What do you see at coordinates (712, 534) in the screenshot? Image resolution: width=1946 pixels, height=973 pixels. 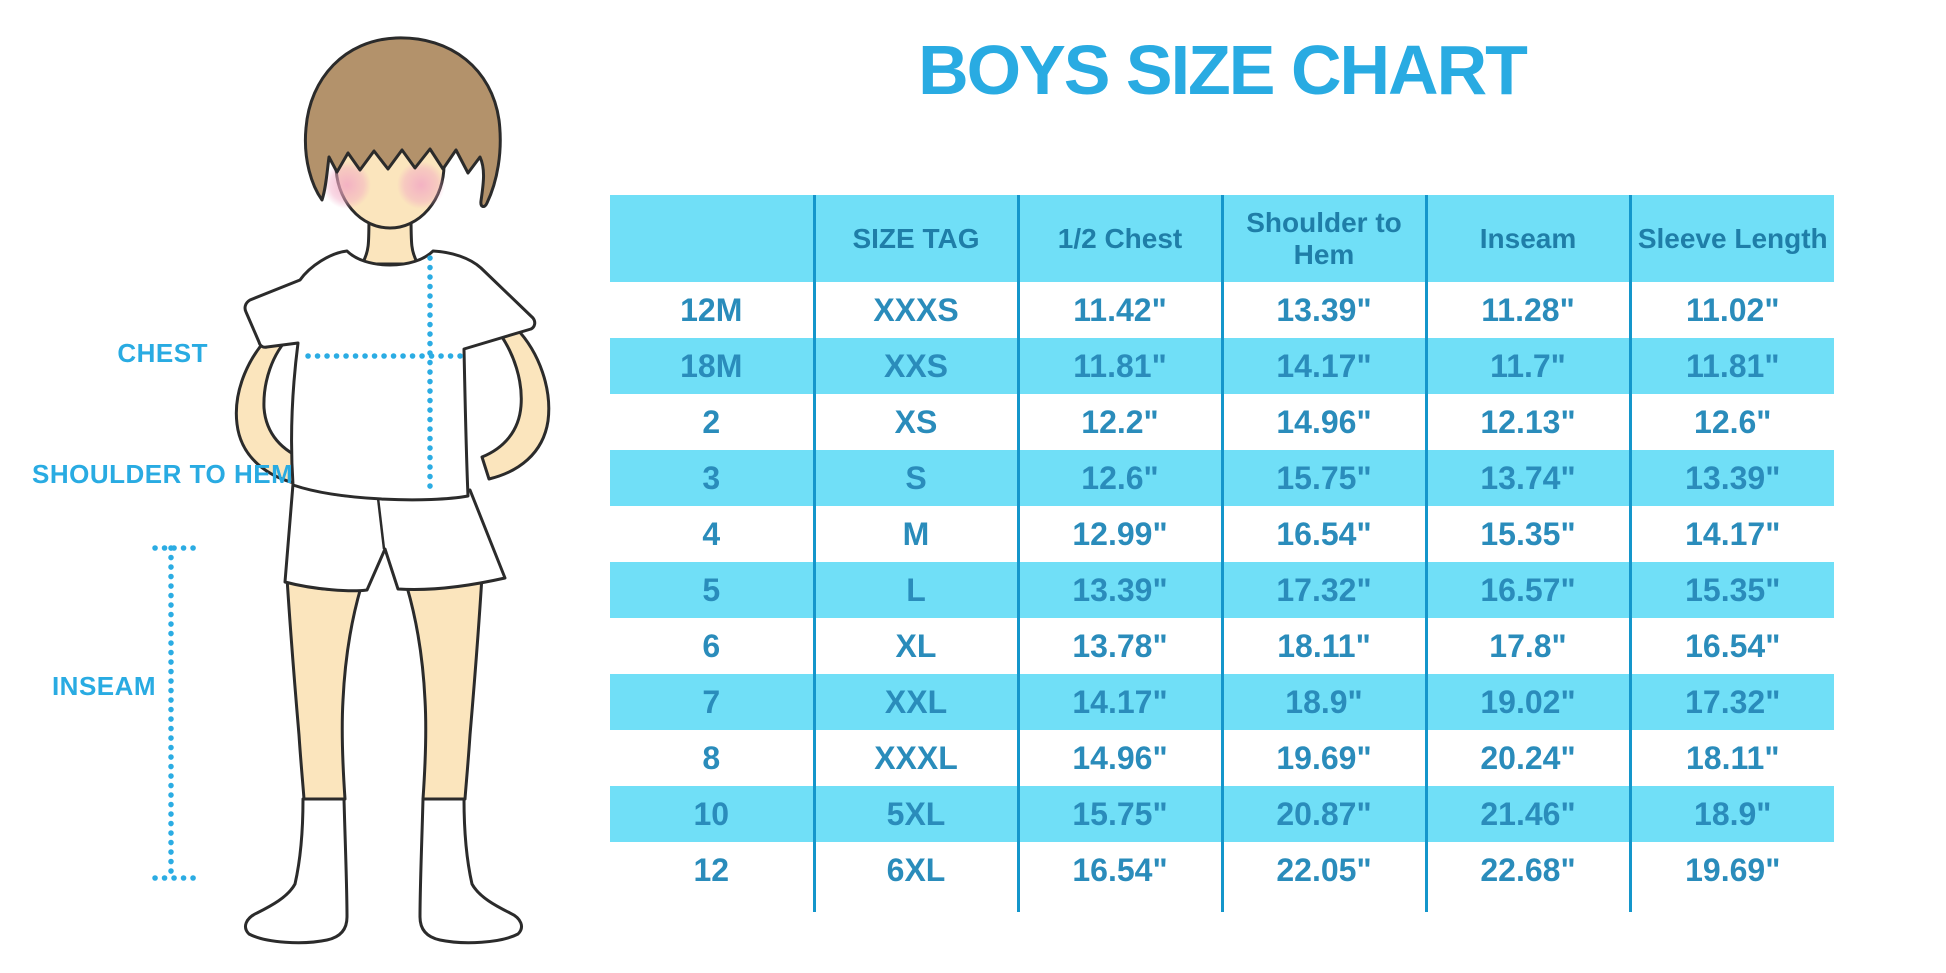 I see `row-label: 4` at bounding box center [712, 534].